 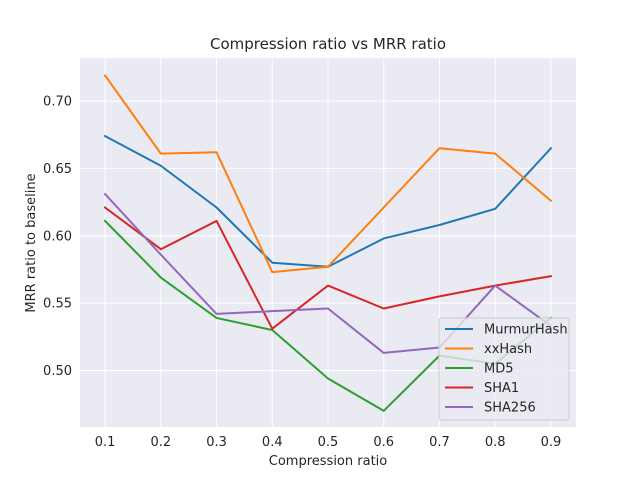 I want to click on x-tick-label: 0.4, so click(x=272, y=442).